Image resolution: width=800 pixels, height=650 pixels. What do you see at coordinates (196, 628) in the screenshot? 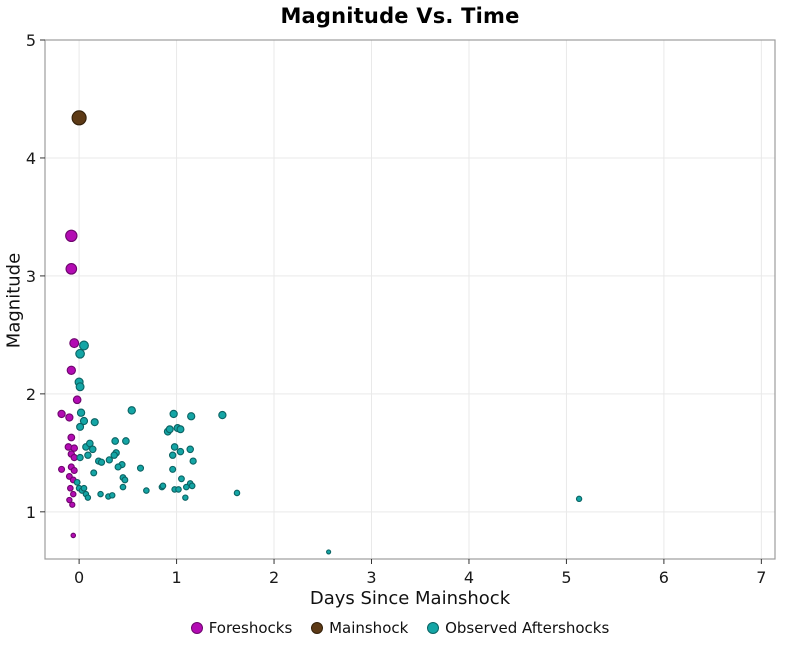
I see `foreshocks-marker-icon` at bounding box center [196, 628].